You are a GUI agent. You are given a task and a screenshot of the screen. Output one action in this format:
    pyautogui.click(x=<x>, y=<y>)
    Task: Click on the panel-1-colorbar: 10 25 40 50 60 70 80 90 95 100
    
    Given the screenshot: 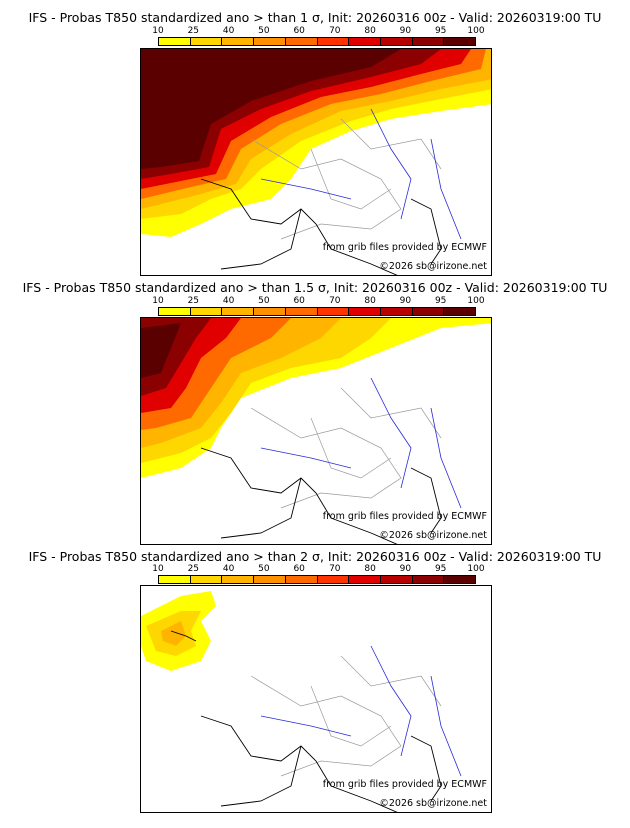 What is the action you would take?
    pyautogui.click(x=318, y=36)
    